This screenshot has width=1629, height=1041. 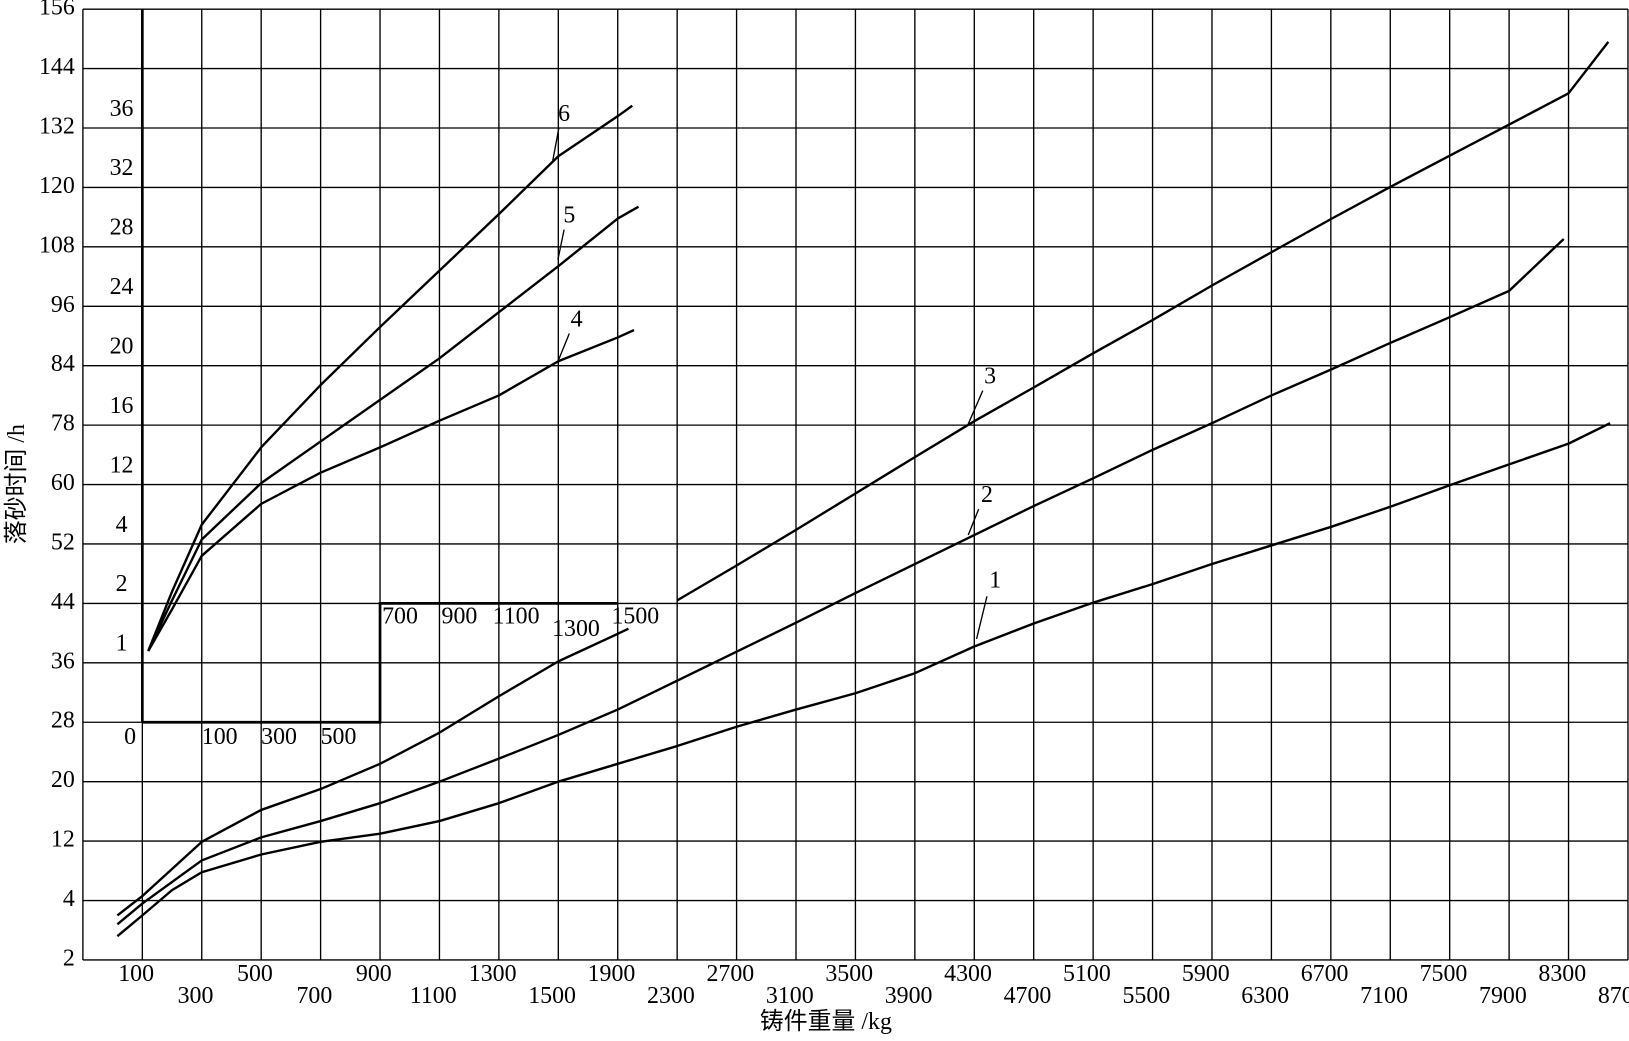 What do you see at coordinates (1503, 996) in the screenshot?
I see `x-tick-label: 7900` at bounding box center [1503, 996].